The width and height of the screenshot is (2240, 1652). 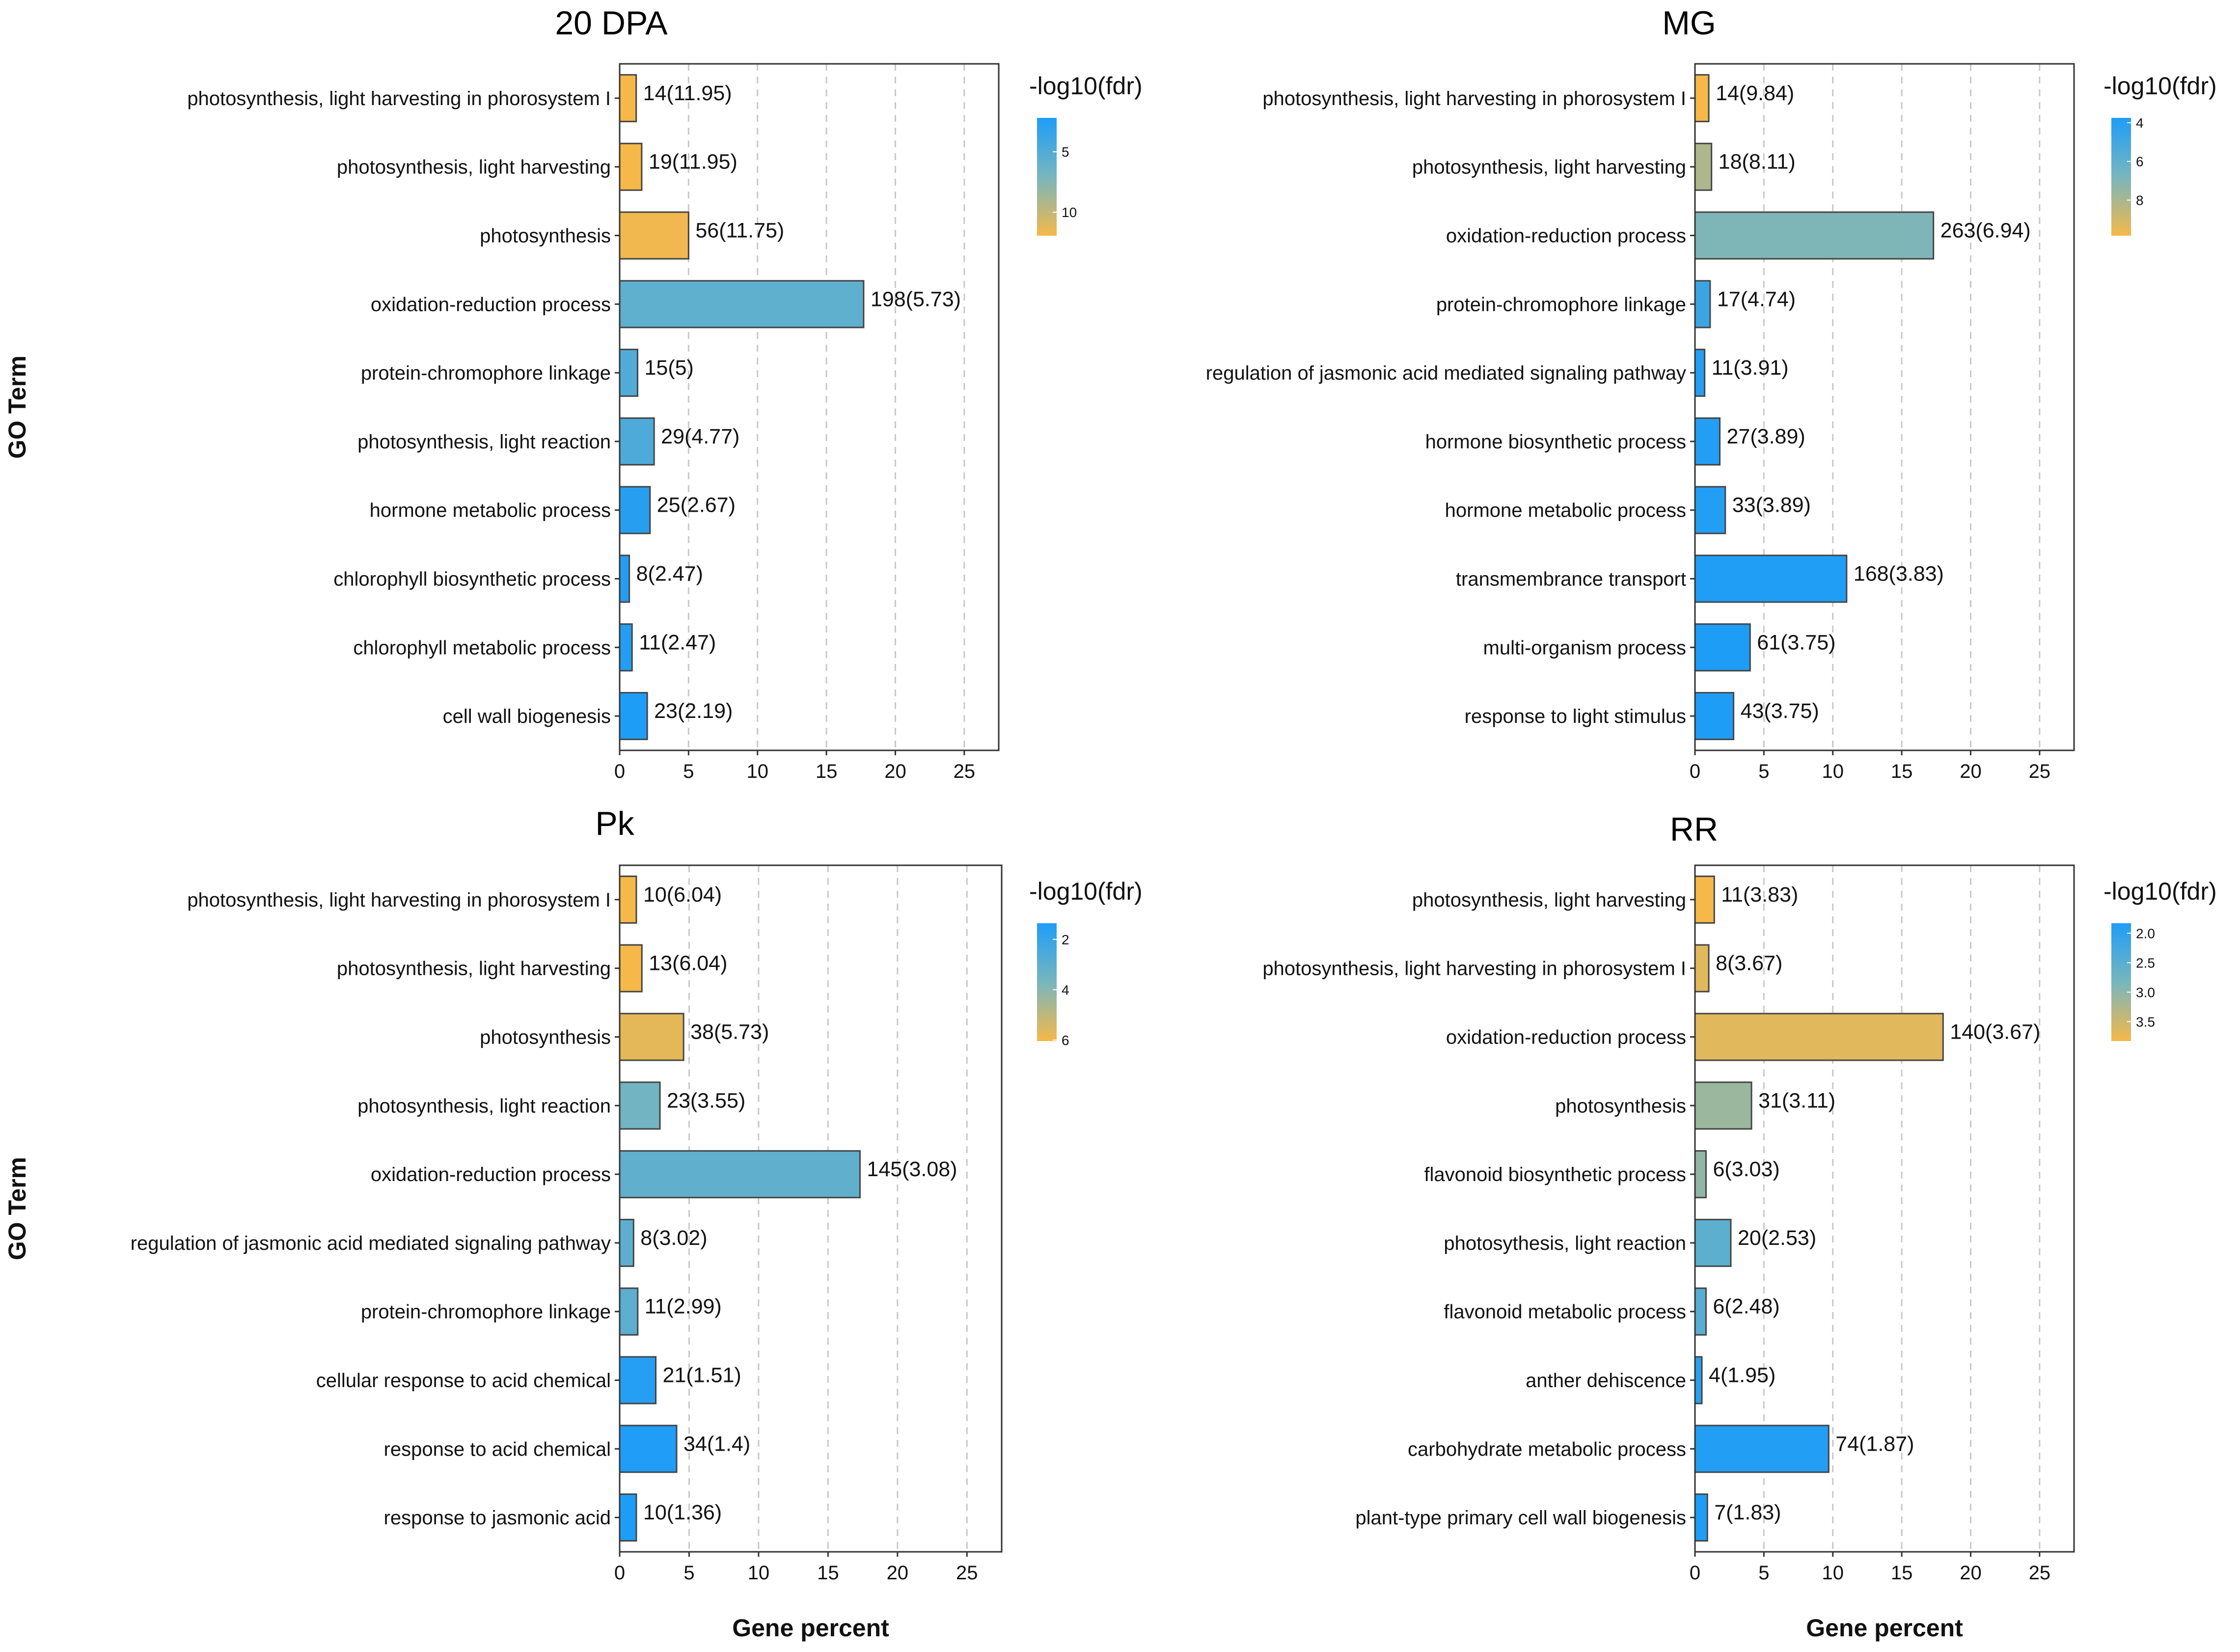 I want to click on category-label: photosythesis, light reaction, so click(x=1565, y=1244).